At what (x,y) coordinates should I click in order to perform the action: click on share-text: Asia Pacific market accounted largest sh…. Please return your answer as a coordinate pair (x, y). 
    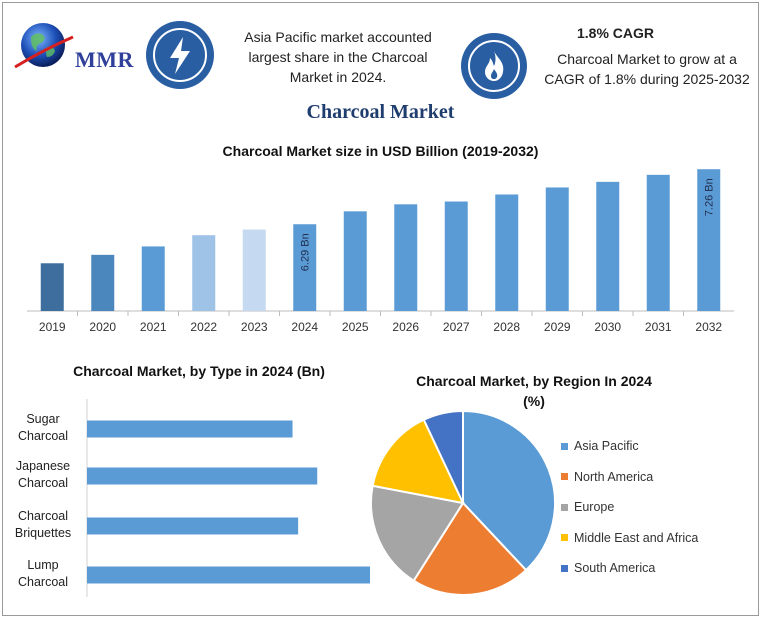
    Looking at the image, I should click on (338, 57).